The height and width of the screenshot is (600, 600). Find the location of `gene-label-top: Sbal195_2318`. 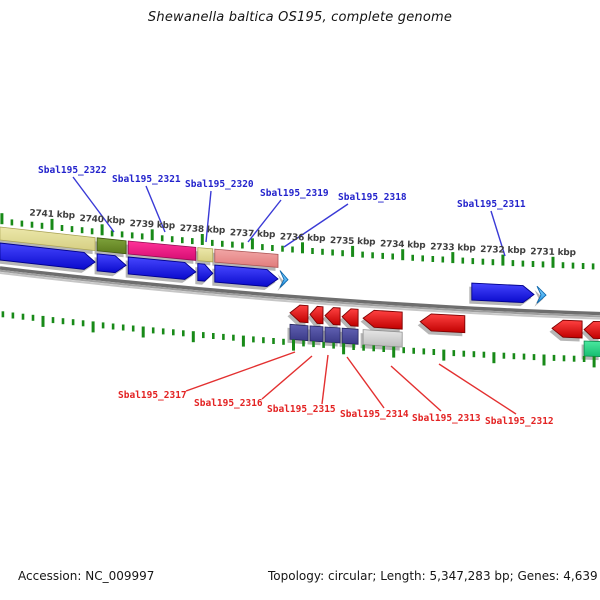

gene-label-top: Sbal195_2318 is located at coordinates (372, 197).